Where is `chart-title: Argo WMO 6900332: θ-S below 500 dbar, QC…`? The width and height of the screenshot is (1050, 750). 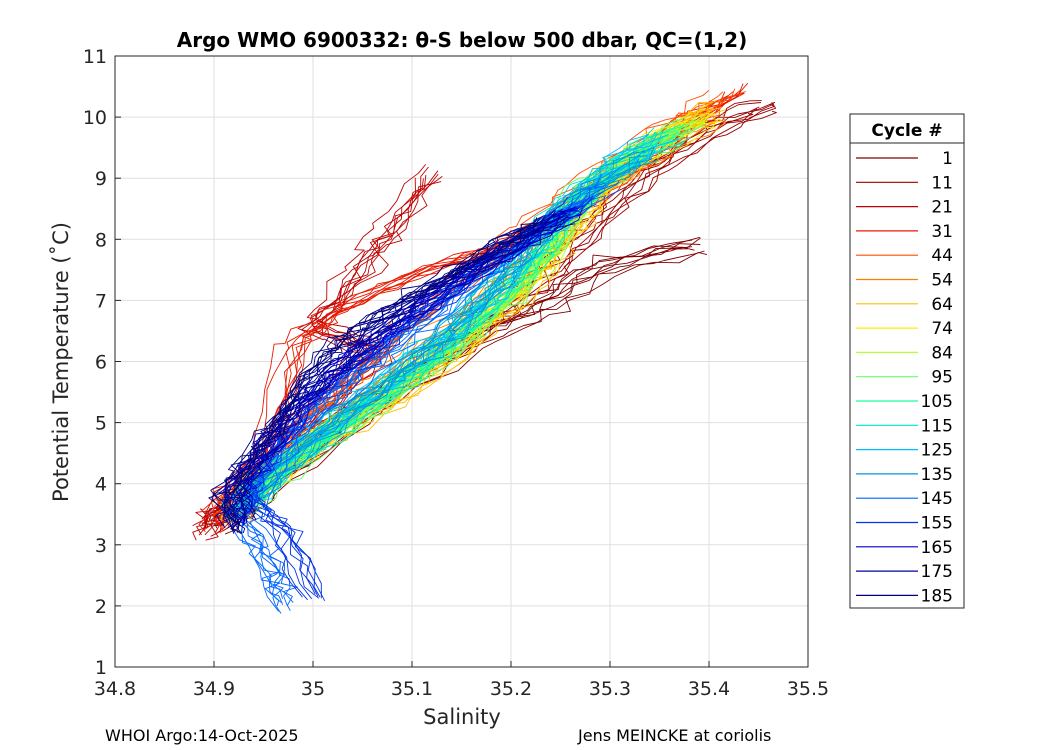
chart-title: Argo WMO 6900332: θ-S below 500 dbar, QC… is located at coordinates (462, 40).